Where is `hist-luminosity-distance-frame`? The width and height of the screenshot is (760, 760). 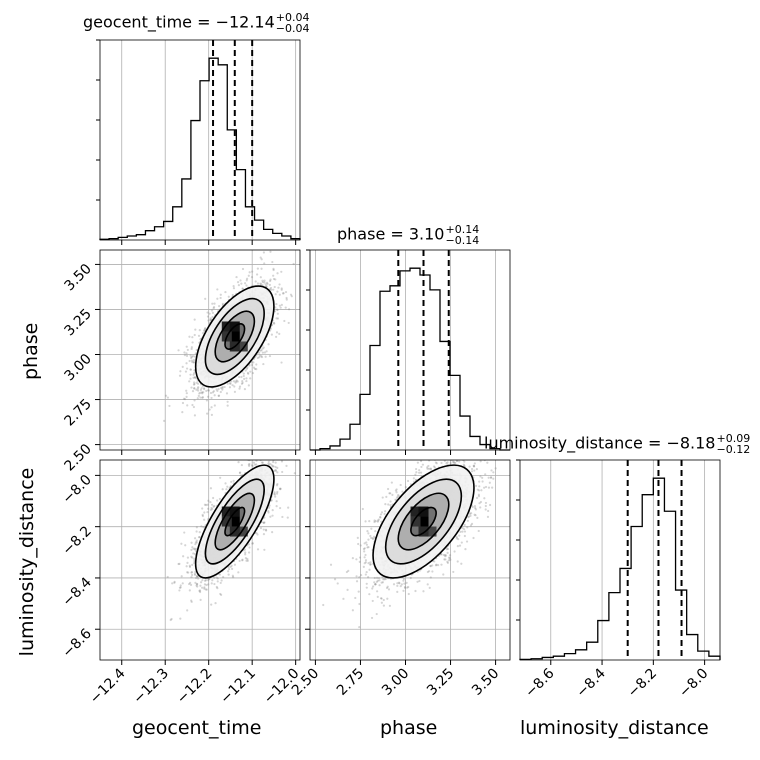
hist-luminosity-distance-frame is located at coordinates (620, 560).